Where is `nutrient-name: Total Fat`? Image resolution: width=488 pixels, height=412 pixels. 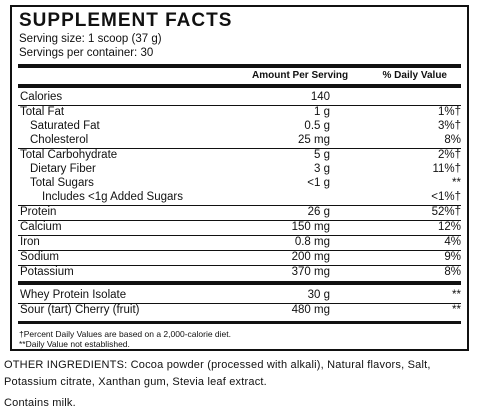 nutrient-name: Total Fat is located at coordinates (42, 112).